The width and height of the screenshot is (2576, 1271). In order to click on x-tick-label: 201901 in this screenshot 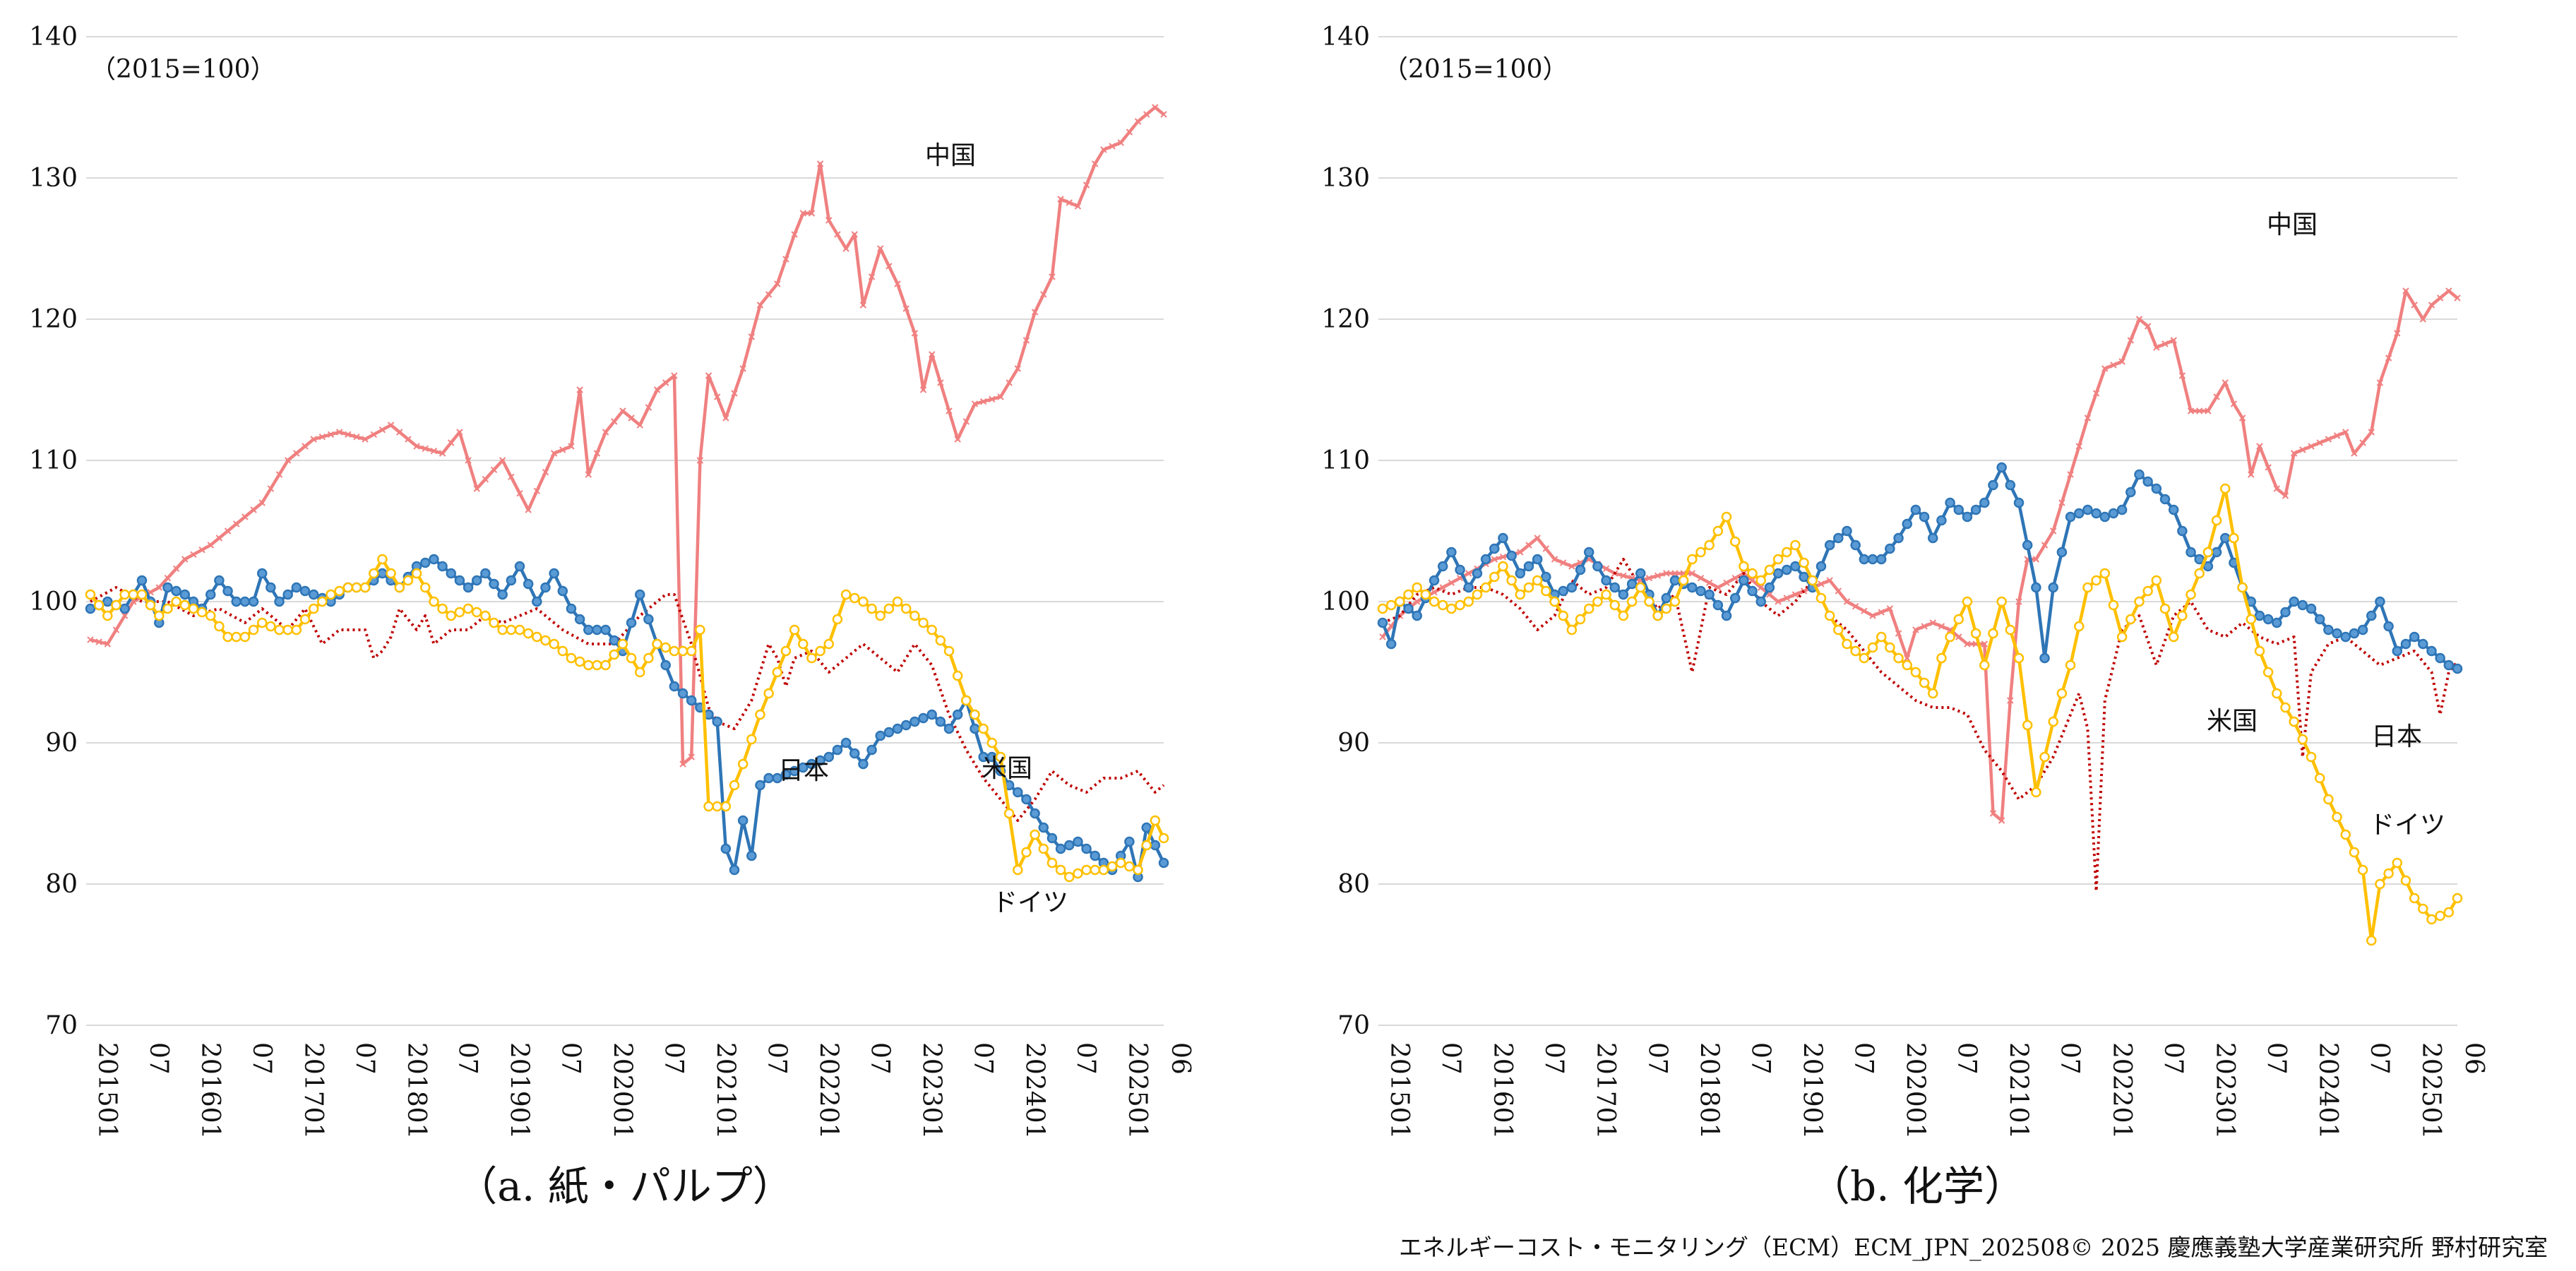, I will do `click(1811, 1091)`.